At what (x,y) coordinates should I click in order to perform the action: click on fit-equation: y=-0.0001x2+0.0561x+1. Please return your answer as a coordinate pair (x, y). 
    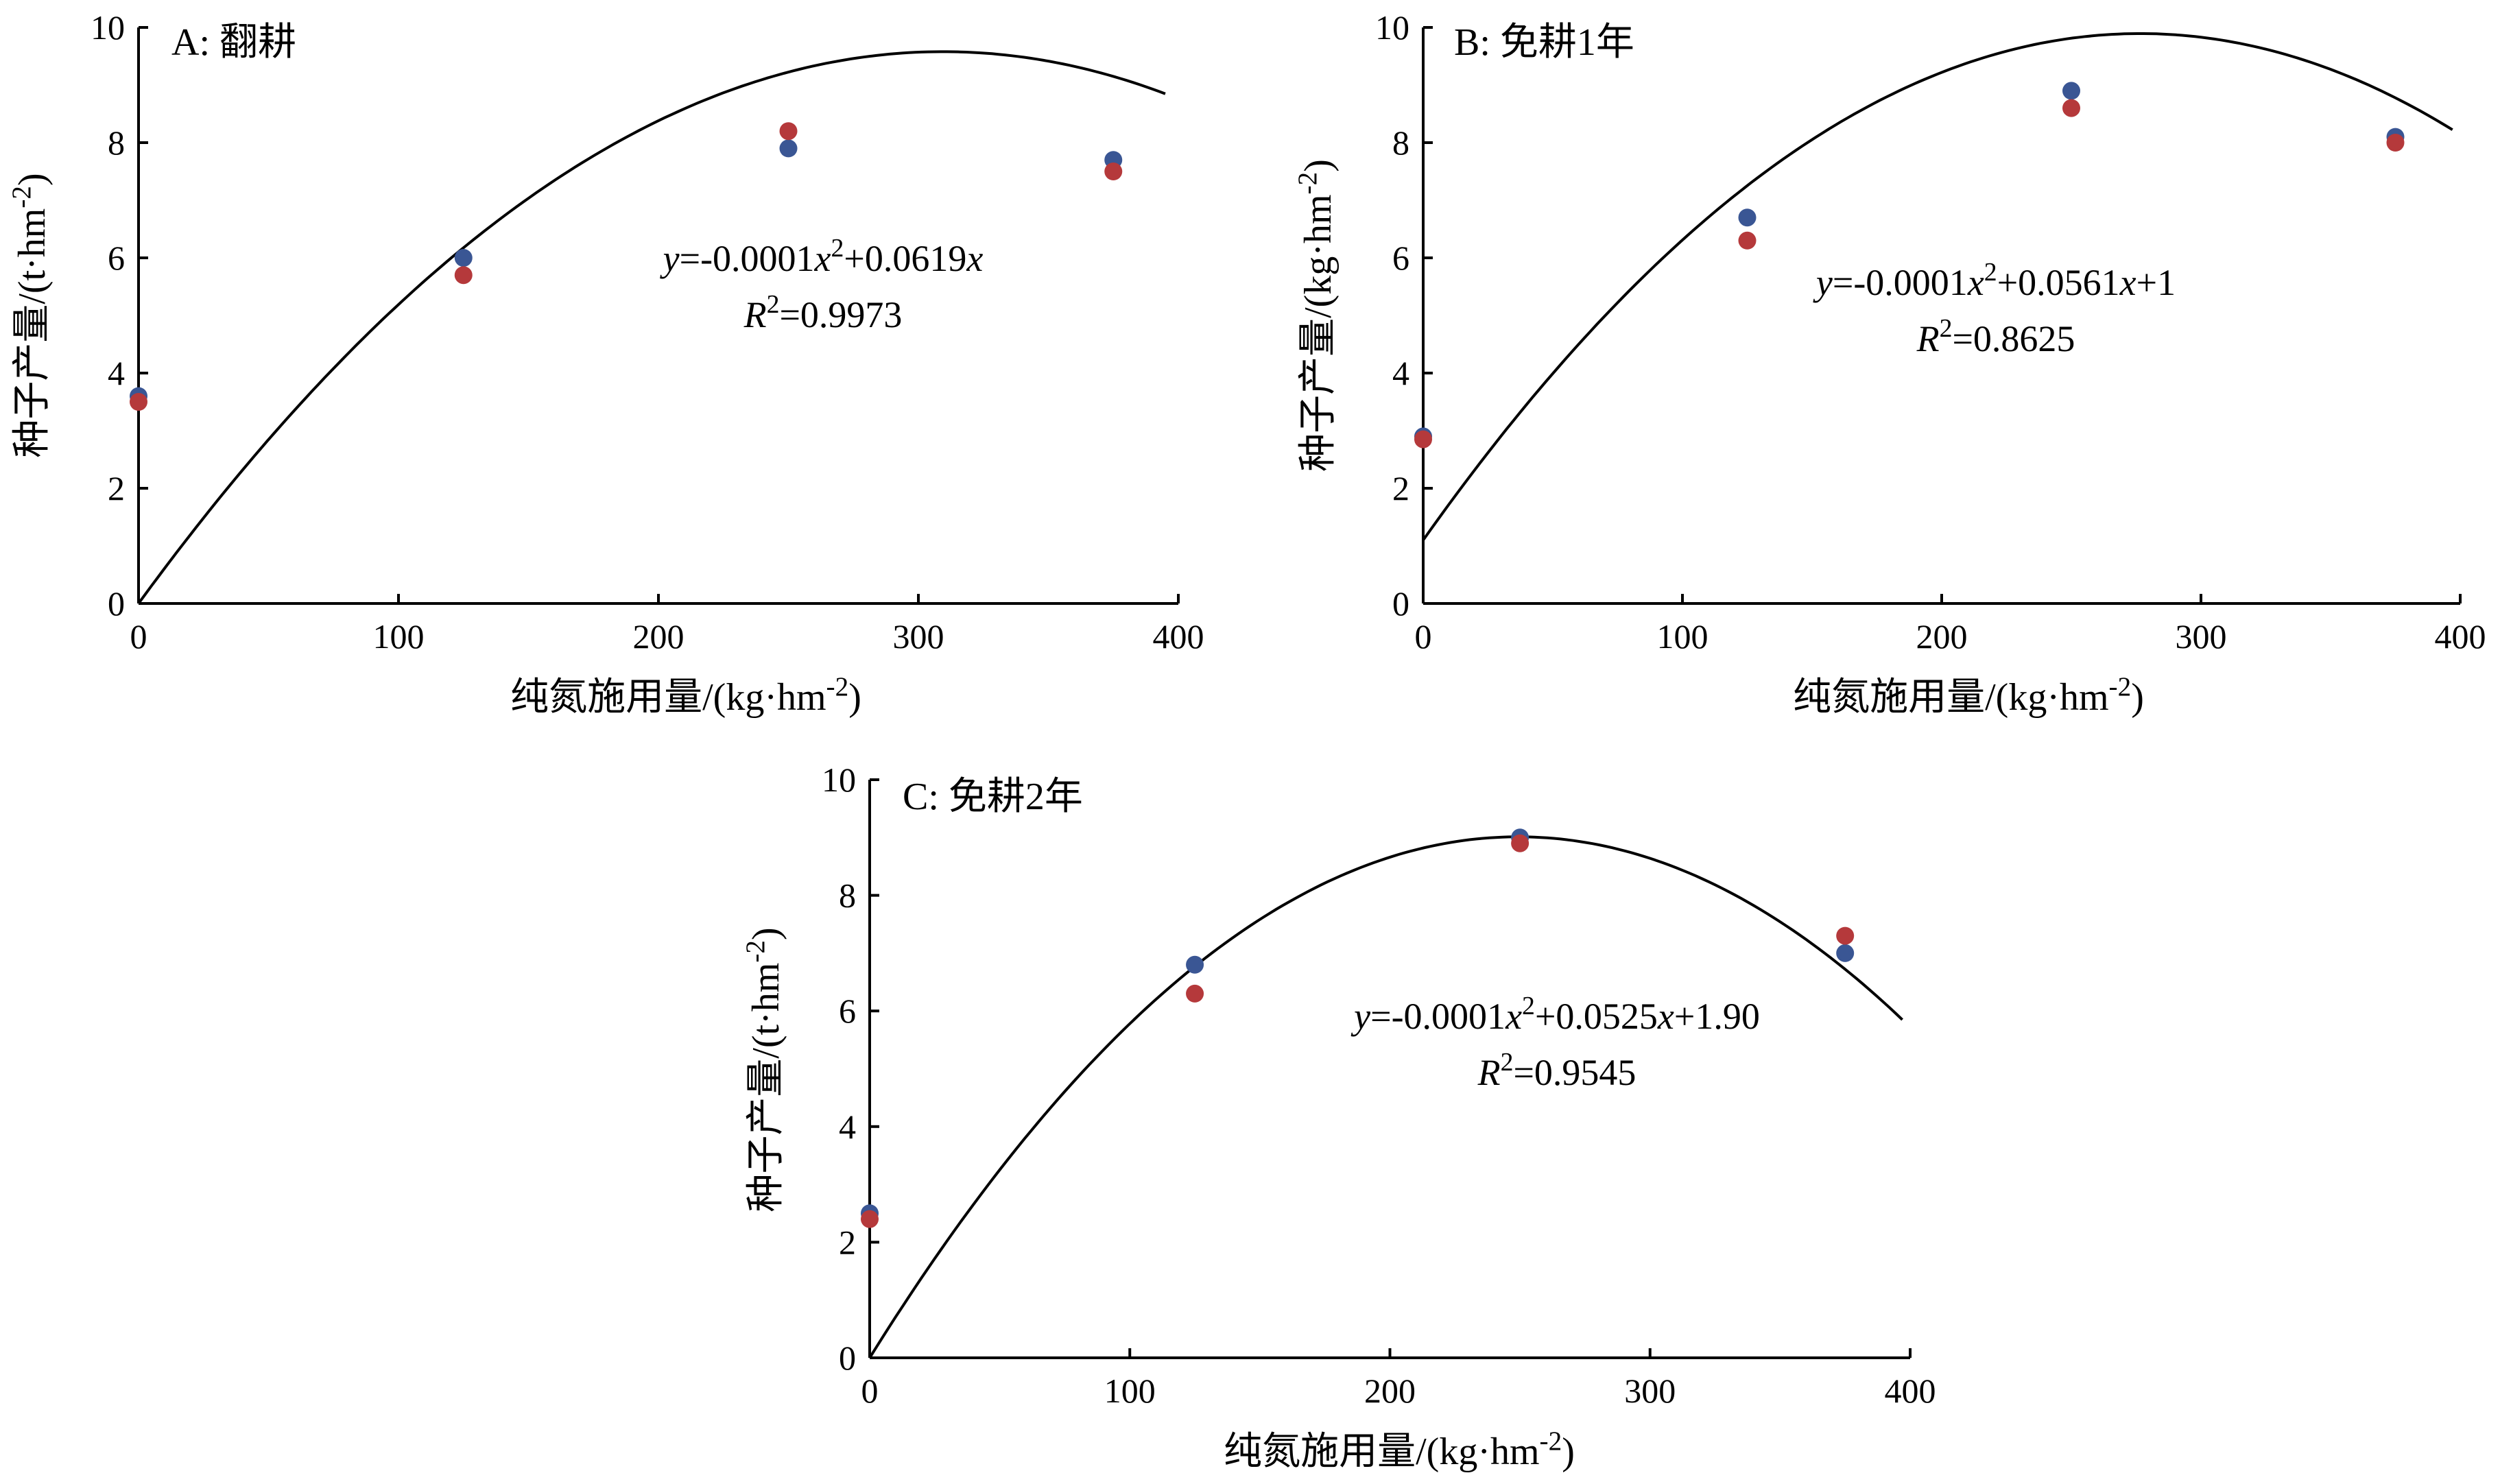
    Looking at the image, I should click on (1994, 280).